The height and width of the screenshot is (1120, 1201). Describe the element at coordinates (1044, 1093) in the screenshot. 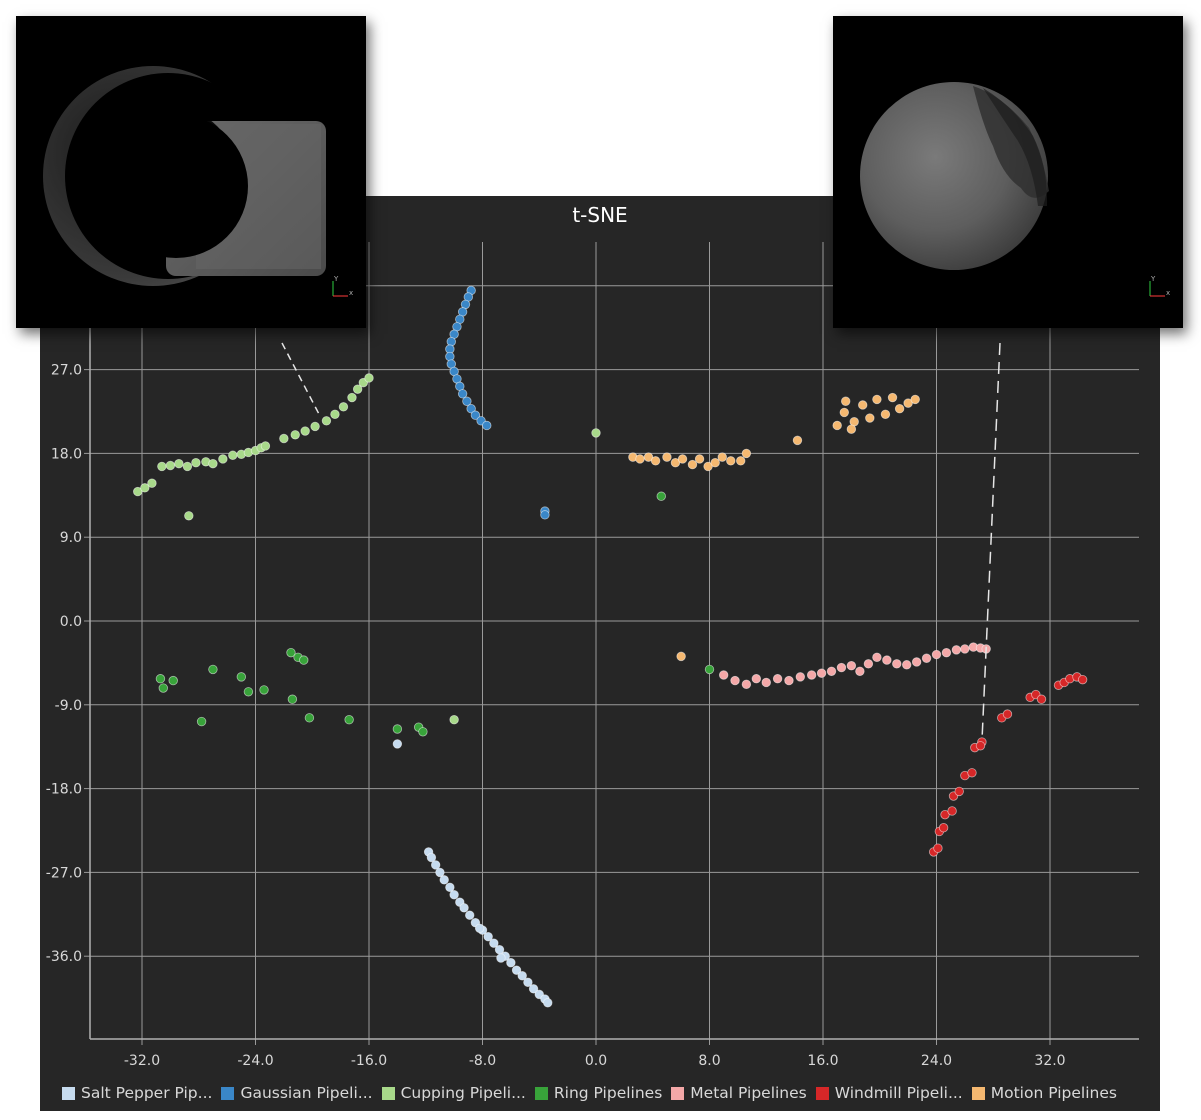

I see `legend-item: Motion Pipelines` at that location.